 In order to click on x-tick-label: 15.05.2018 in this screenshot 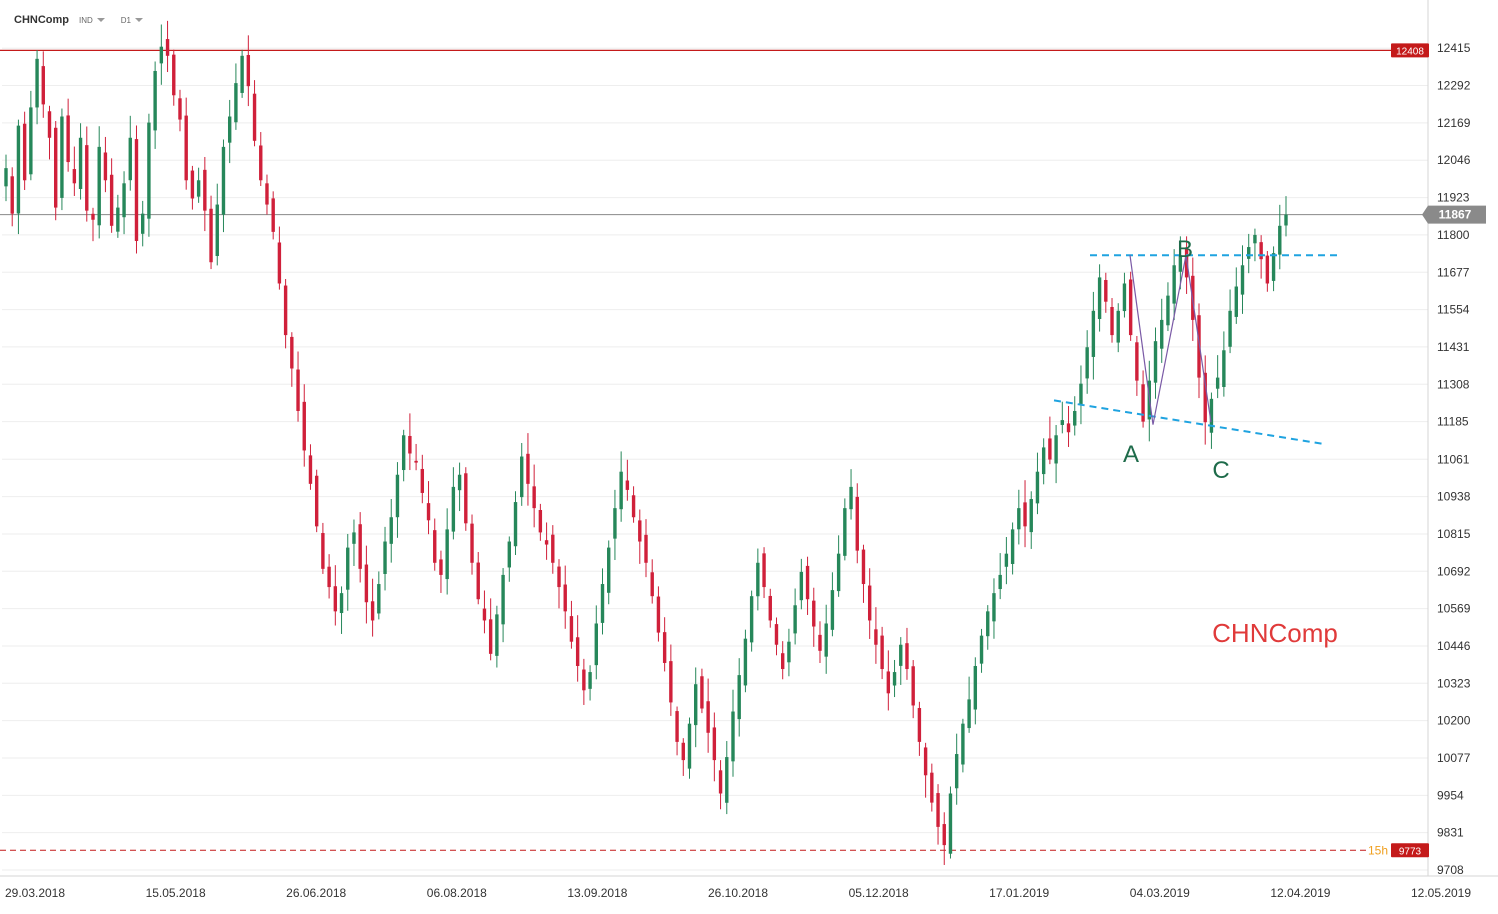, I will do `click(176, 893)`.